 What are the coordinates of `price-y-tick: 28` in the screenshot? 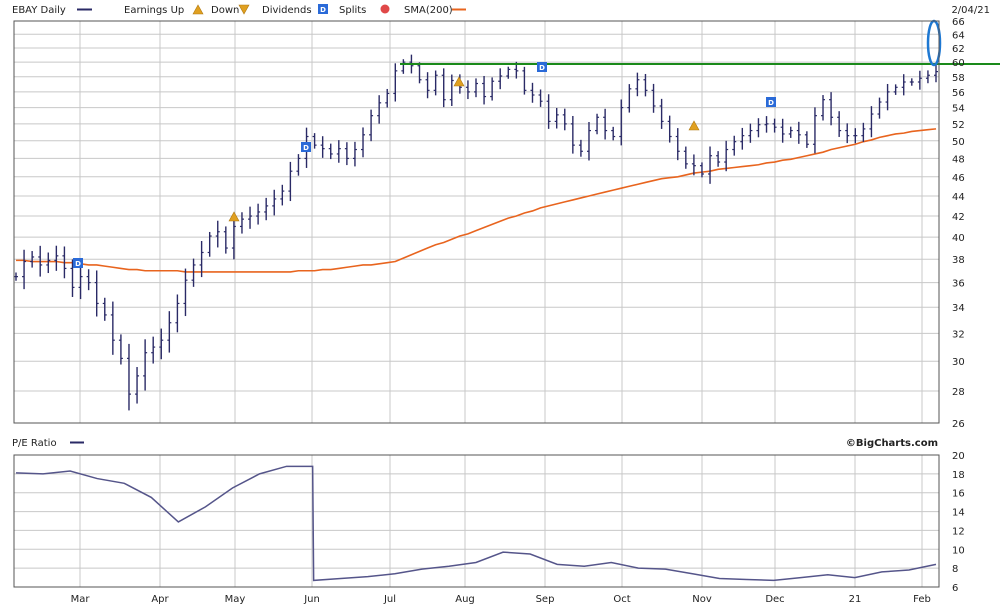 It's located at (958, 392).